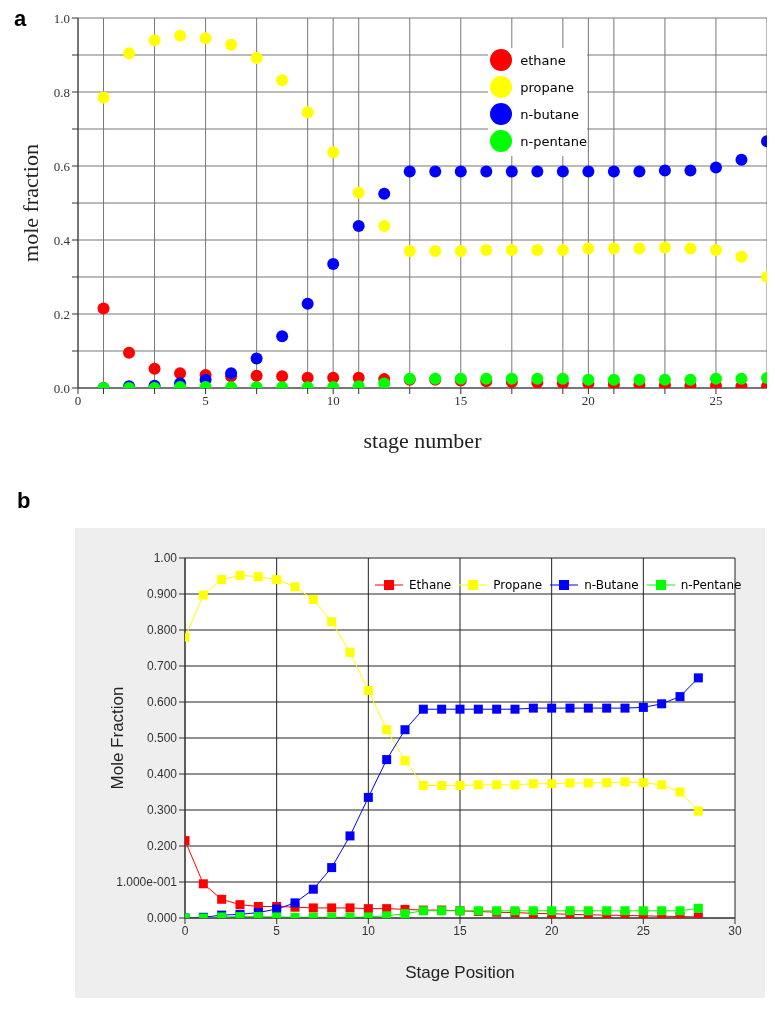 Image resolution: width=775 pixels, height=1012 pixels. I want to click on y-tick-label: 0.900, so click(162, 594).